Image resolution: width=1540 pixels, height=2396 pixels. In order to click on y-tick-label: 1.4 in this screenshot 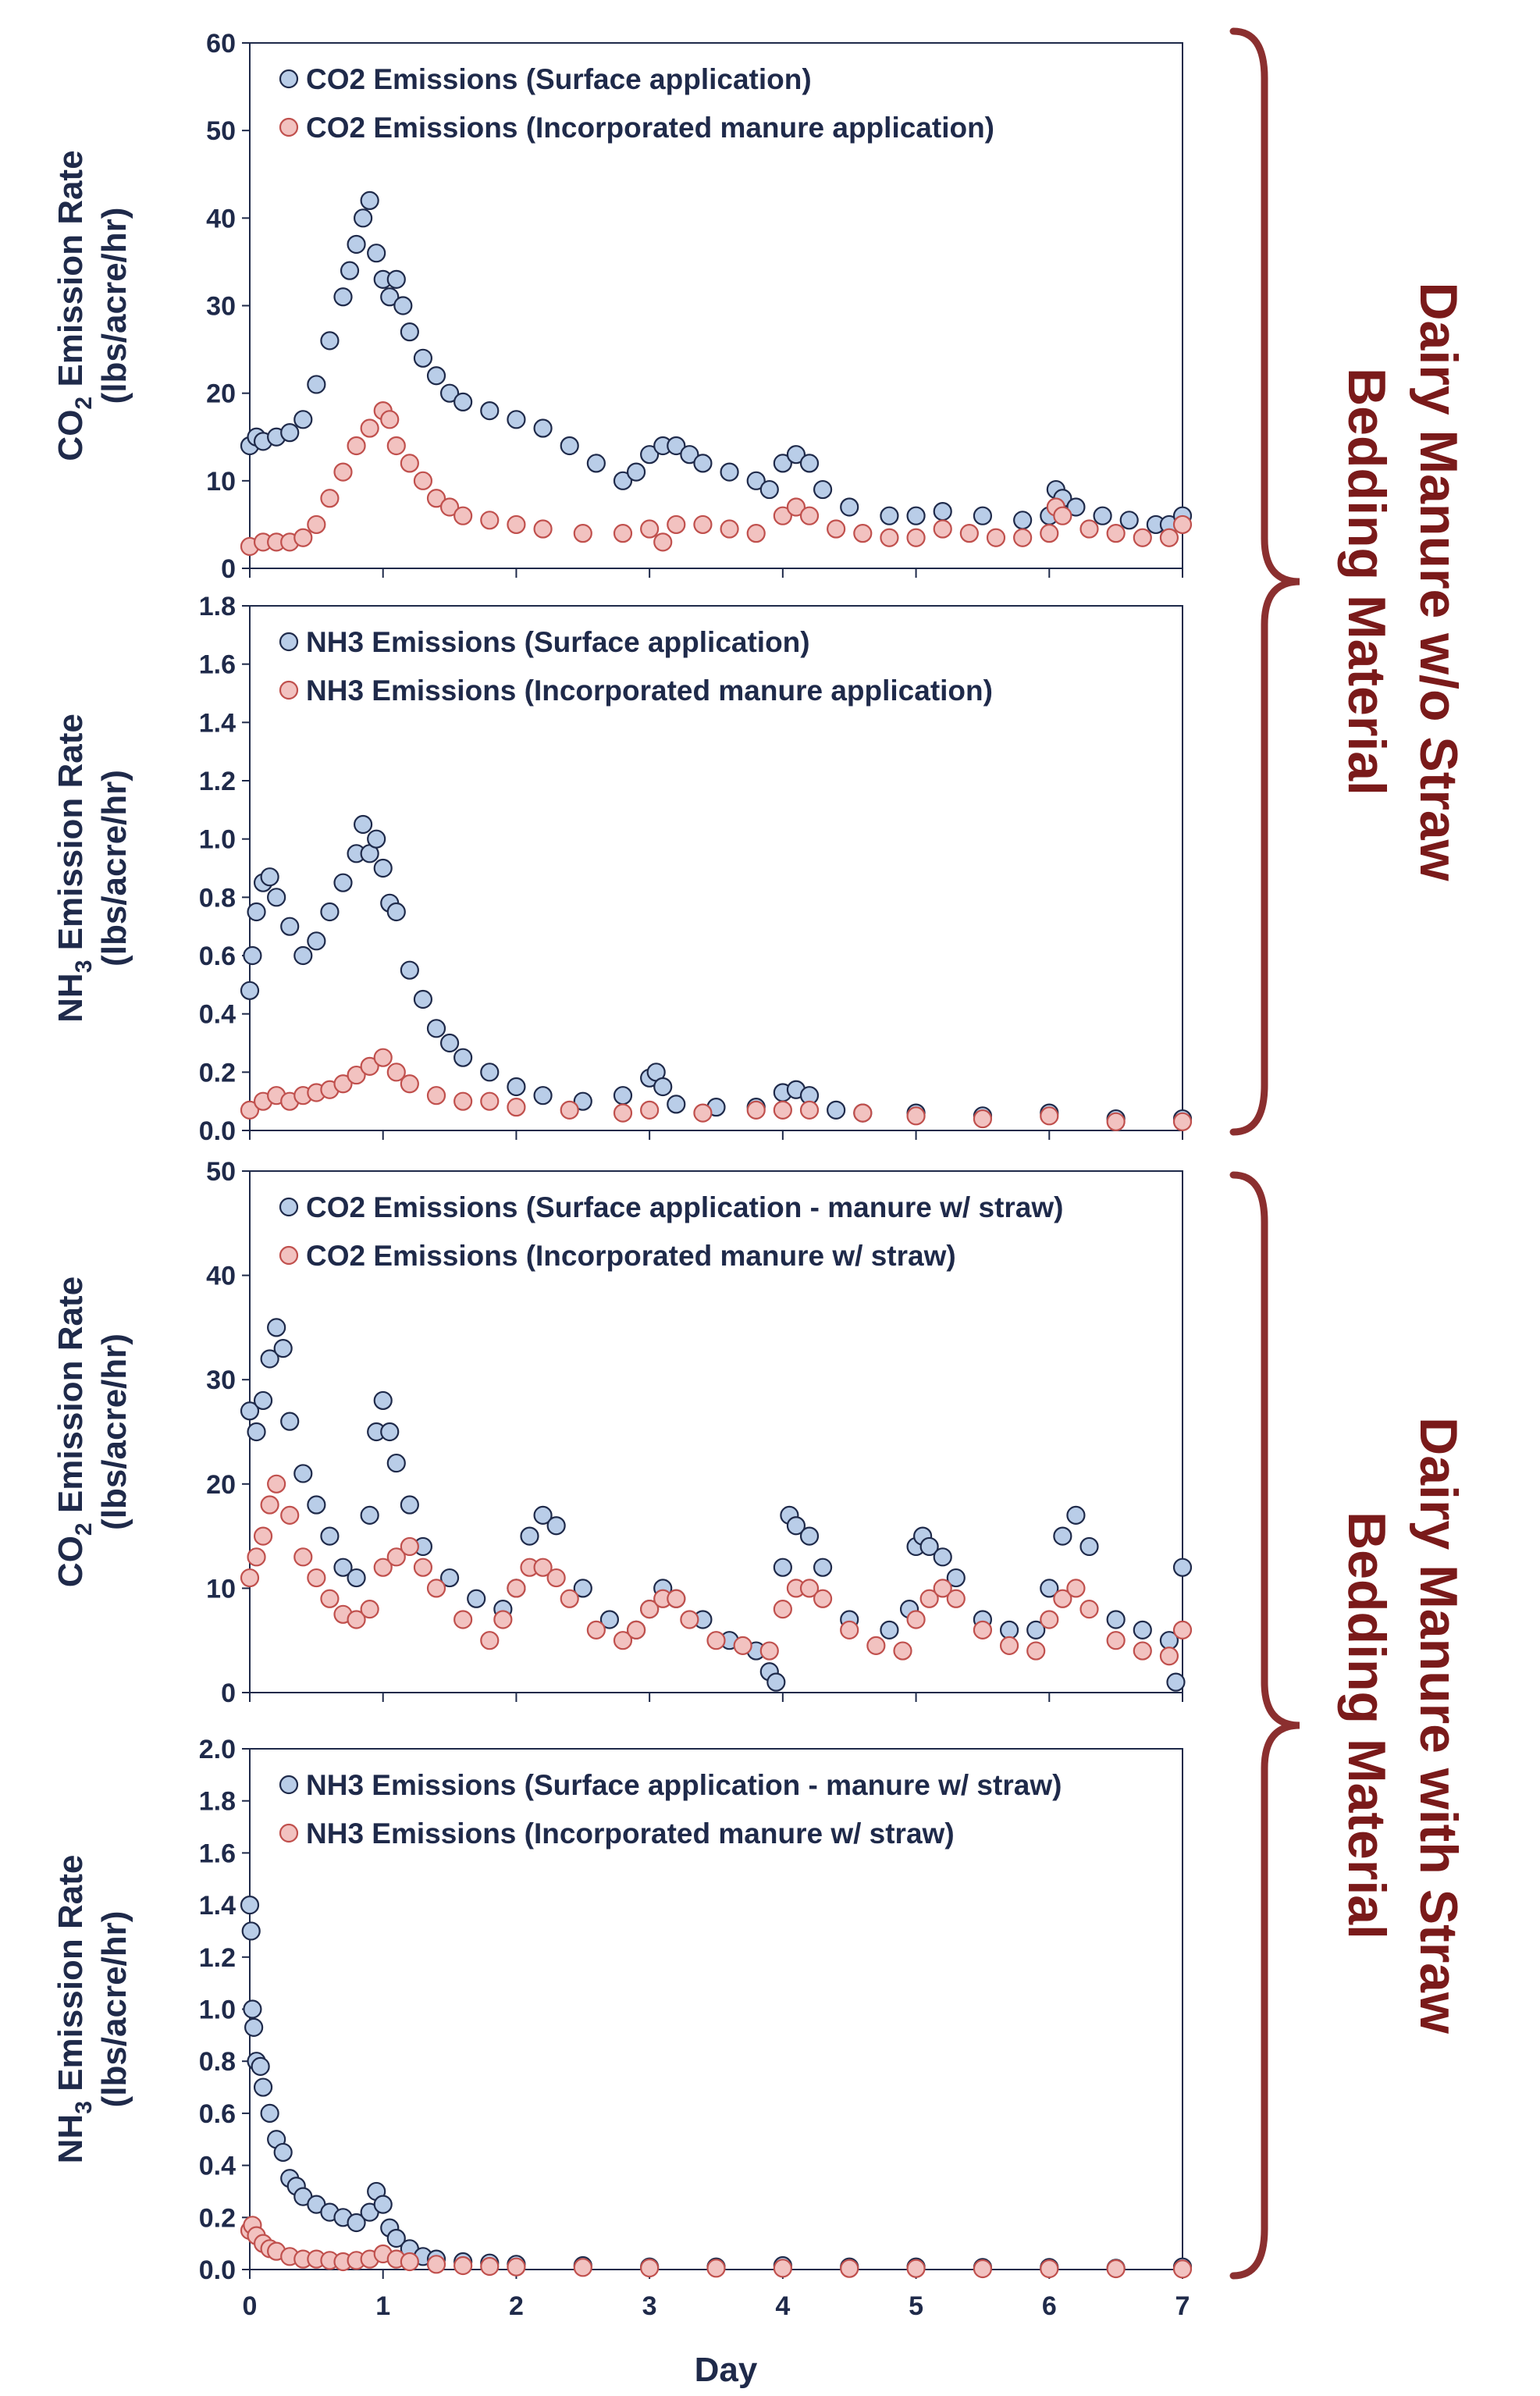, I will do `click(217, 723)`.